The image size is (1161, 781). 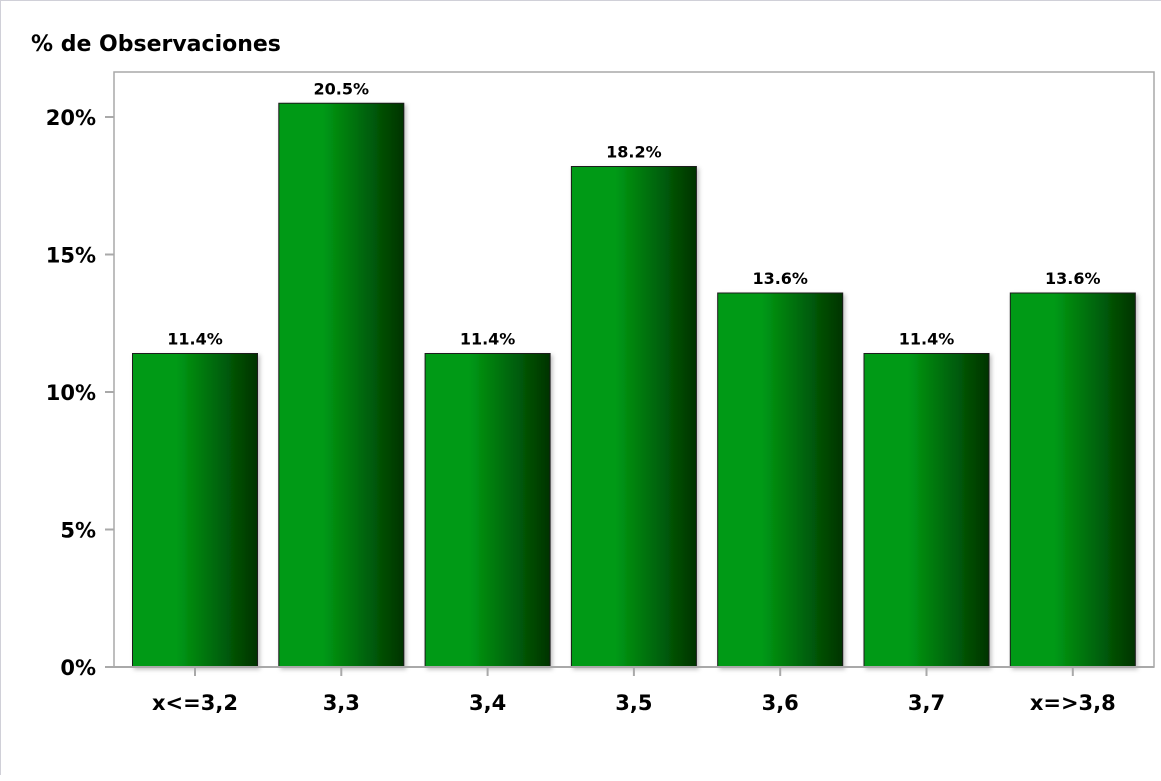 What do you see at coordinates (341, 703) in the screenshot?
I see `x-tick-label: 3,3` at bounding box center [341, 703].